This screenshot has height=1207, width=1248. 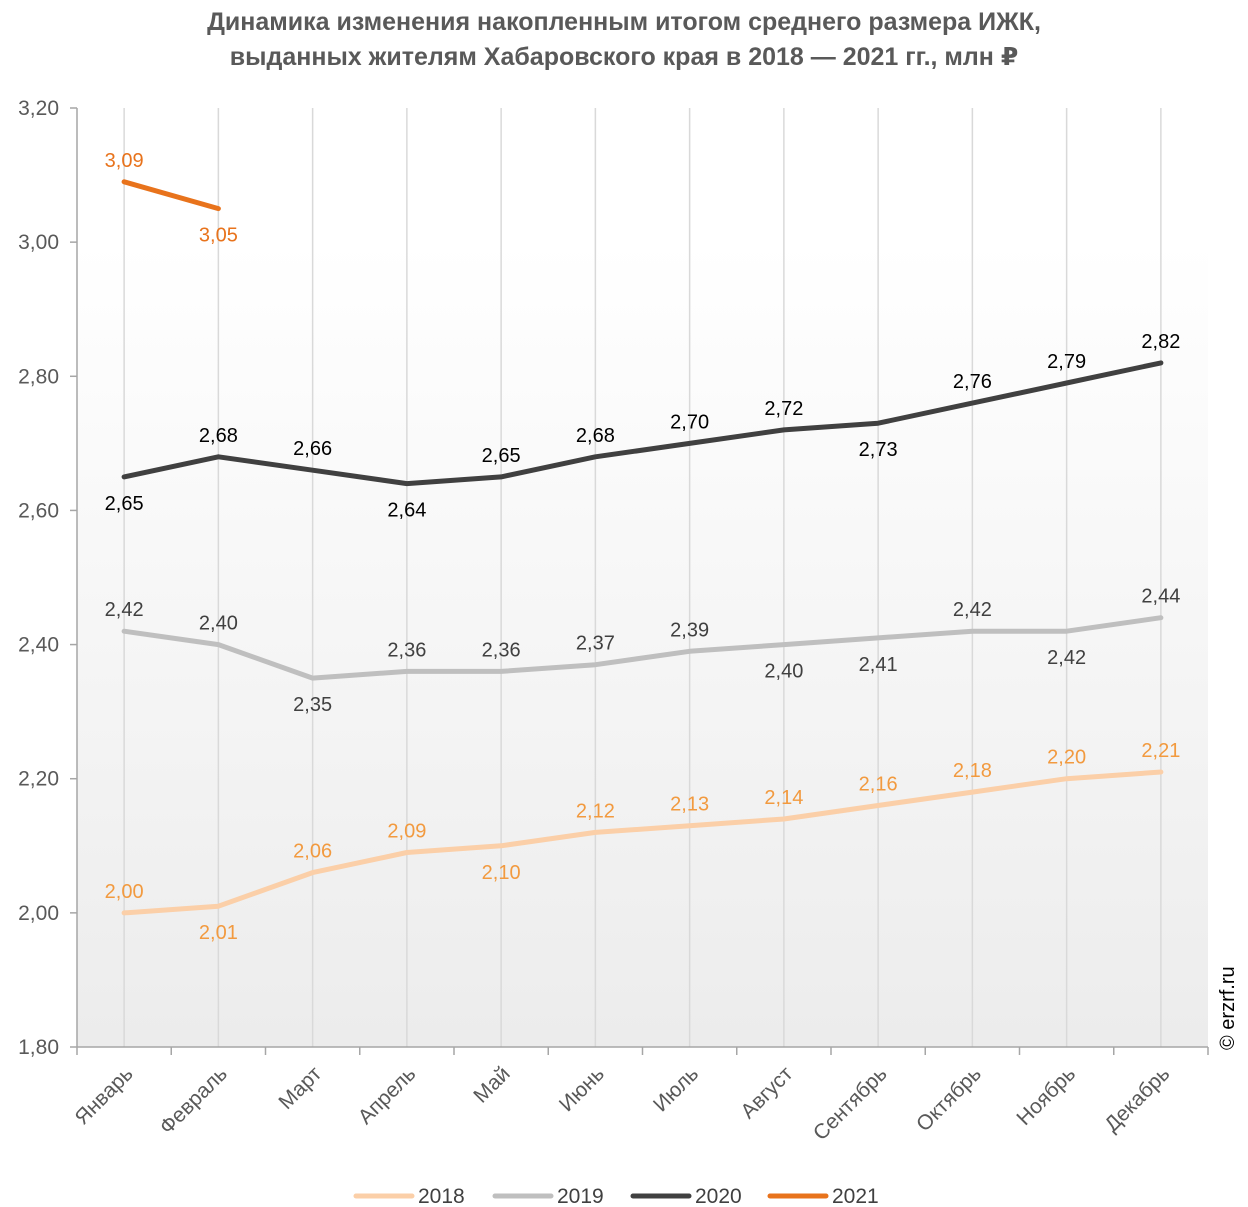 What do you see at coordinates (642, 648) in the screenshot?
I see `series-line-2019` at bounding box center [642, 648].